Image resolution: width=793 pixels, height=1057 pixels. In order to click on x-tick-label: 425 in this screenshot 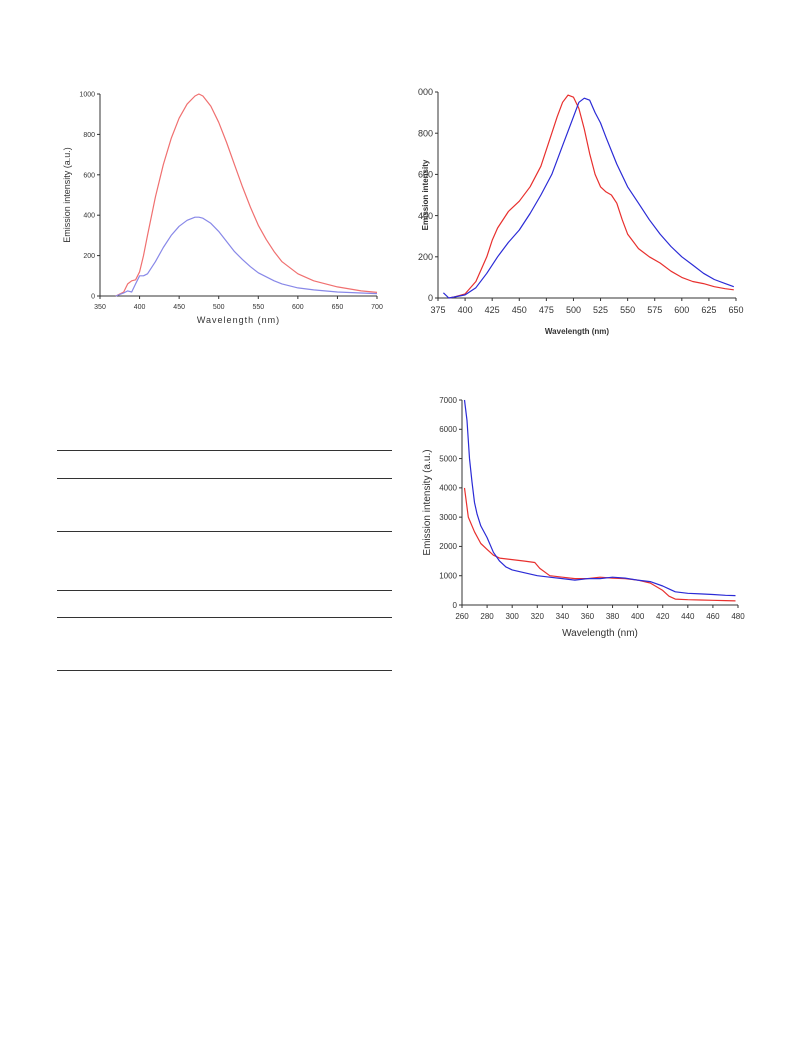, I will do `click(492, 310)`.